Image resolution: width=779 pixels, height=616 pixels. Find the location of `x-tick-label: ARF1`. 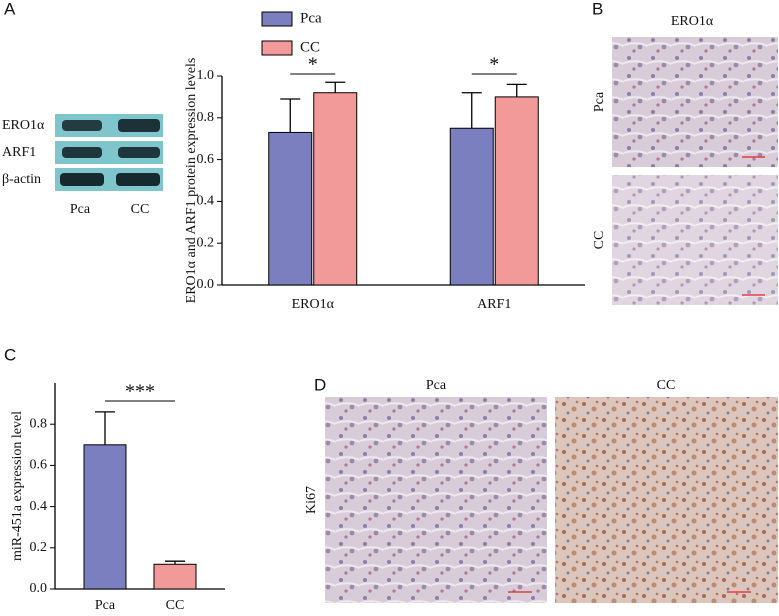

x-tick-label: ARF1 is located at coordinates (494, 304).